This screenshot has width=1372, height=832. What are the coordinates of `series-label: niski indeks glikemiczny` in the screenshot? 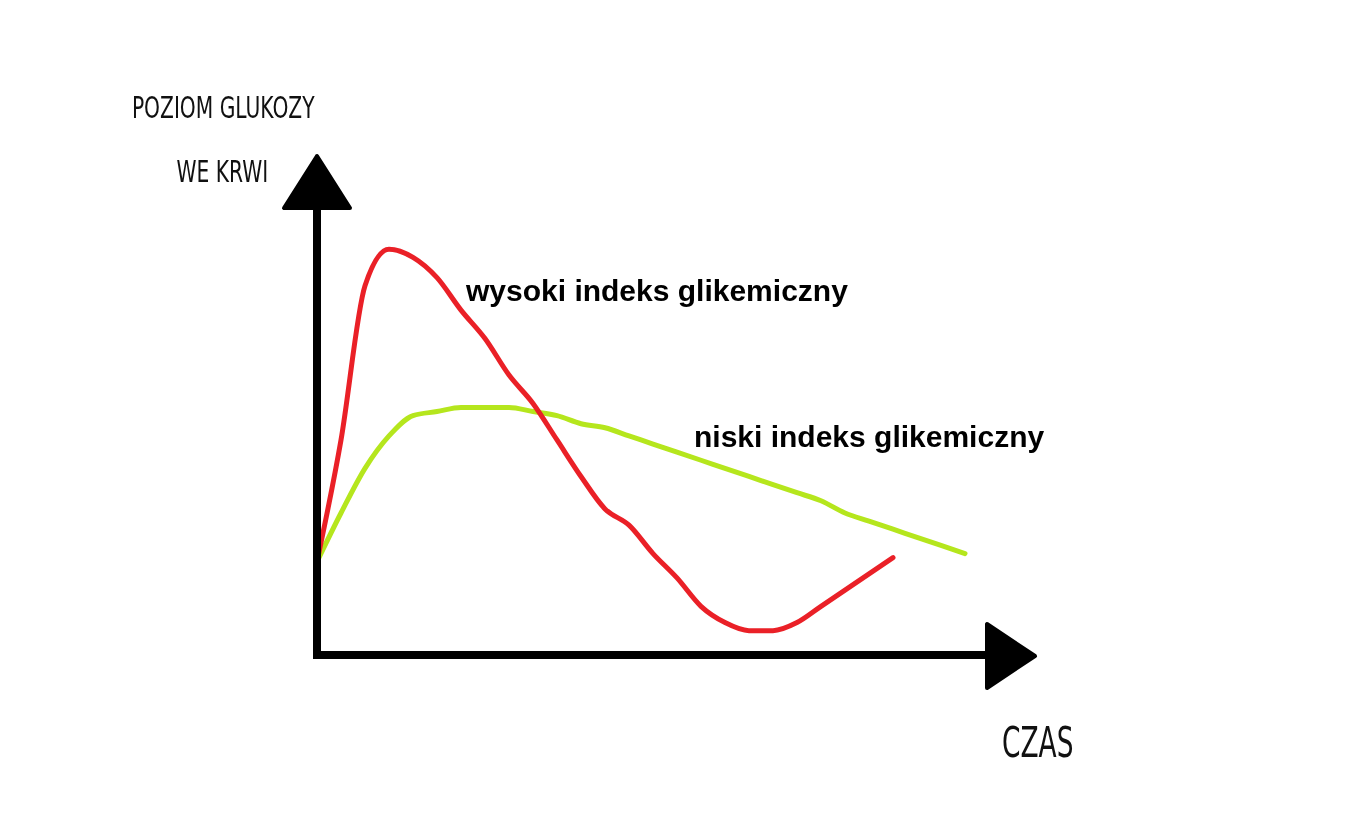 It's located at (869, 437).